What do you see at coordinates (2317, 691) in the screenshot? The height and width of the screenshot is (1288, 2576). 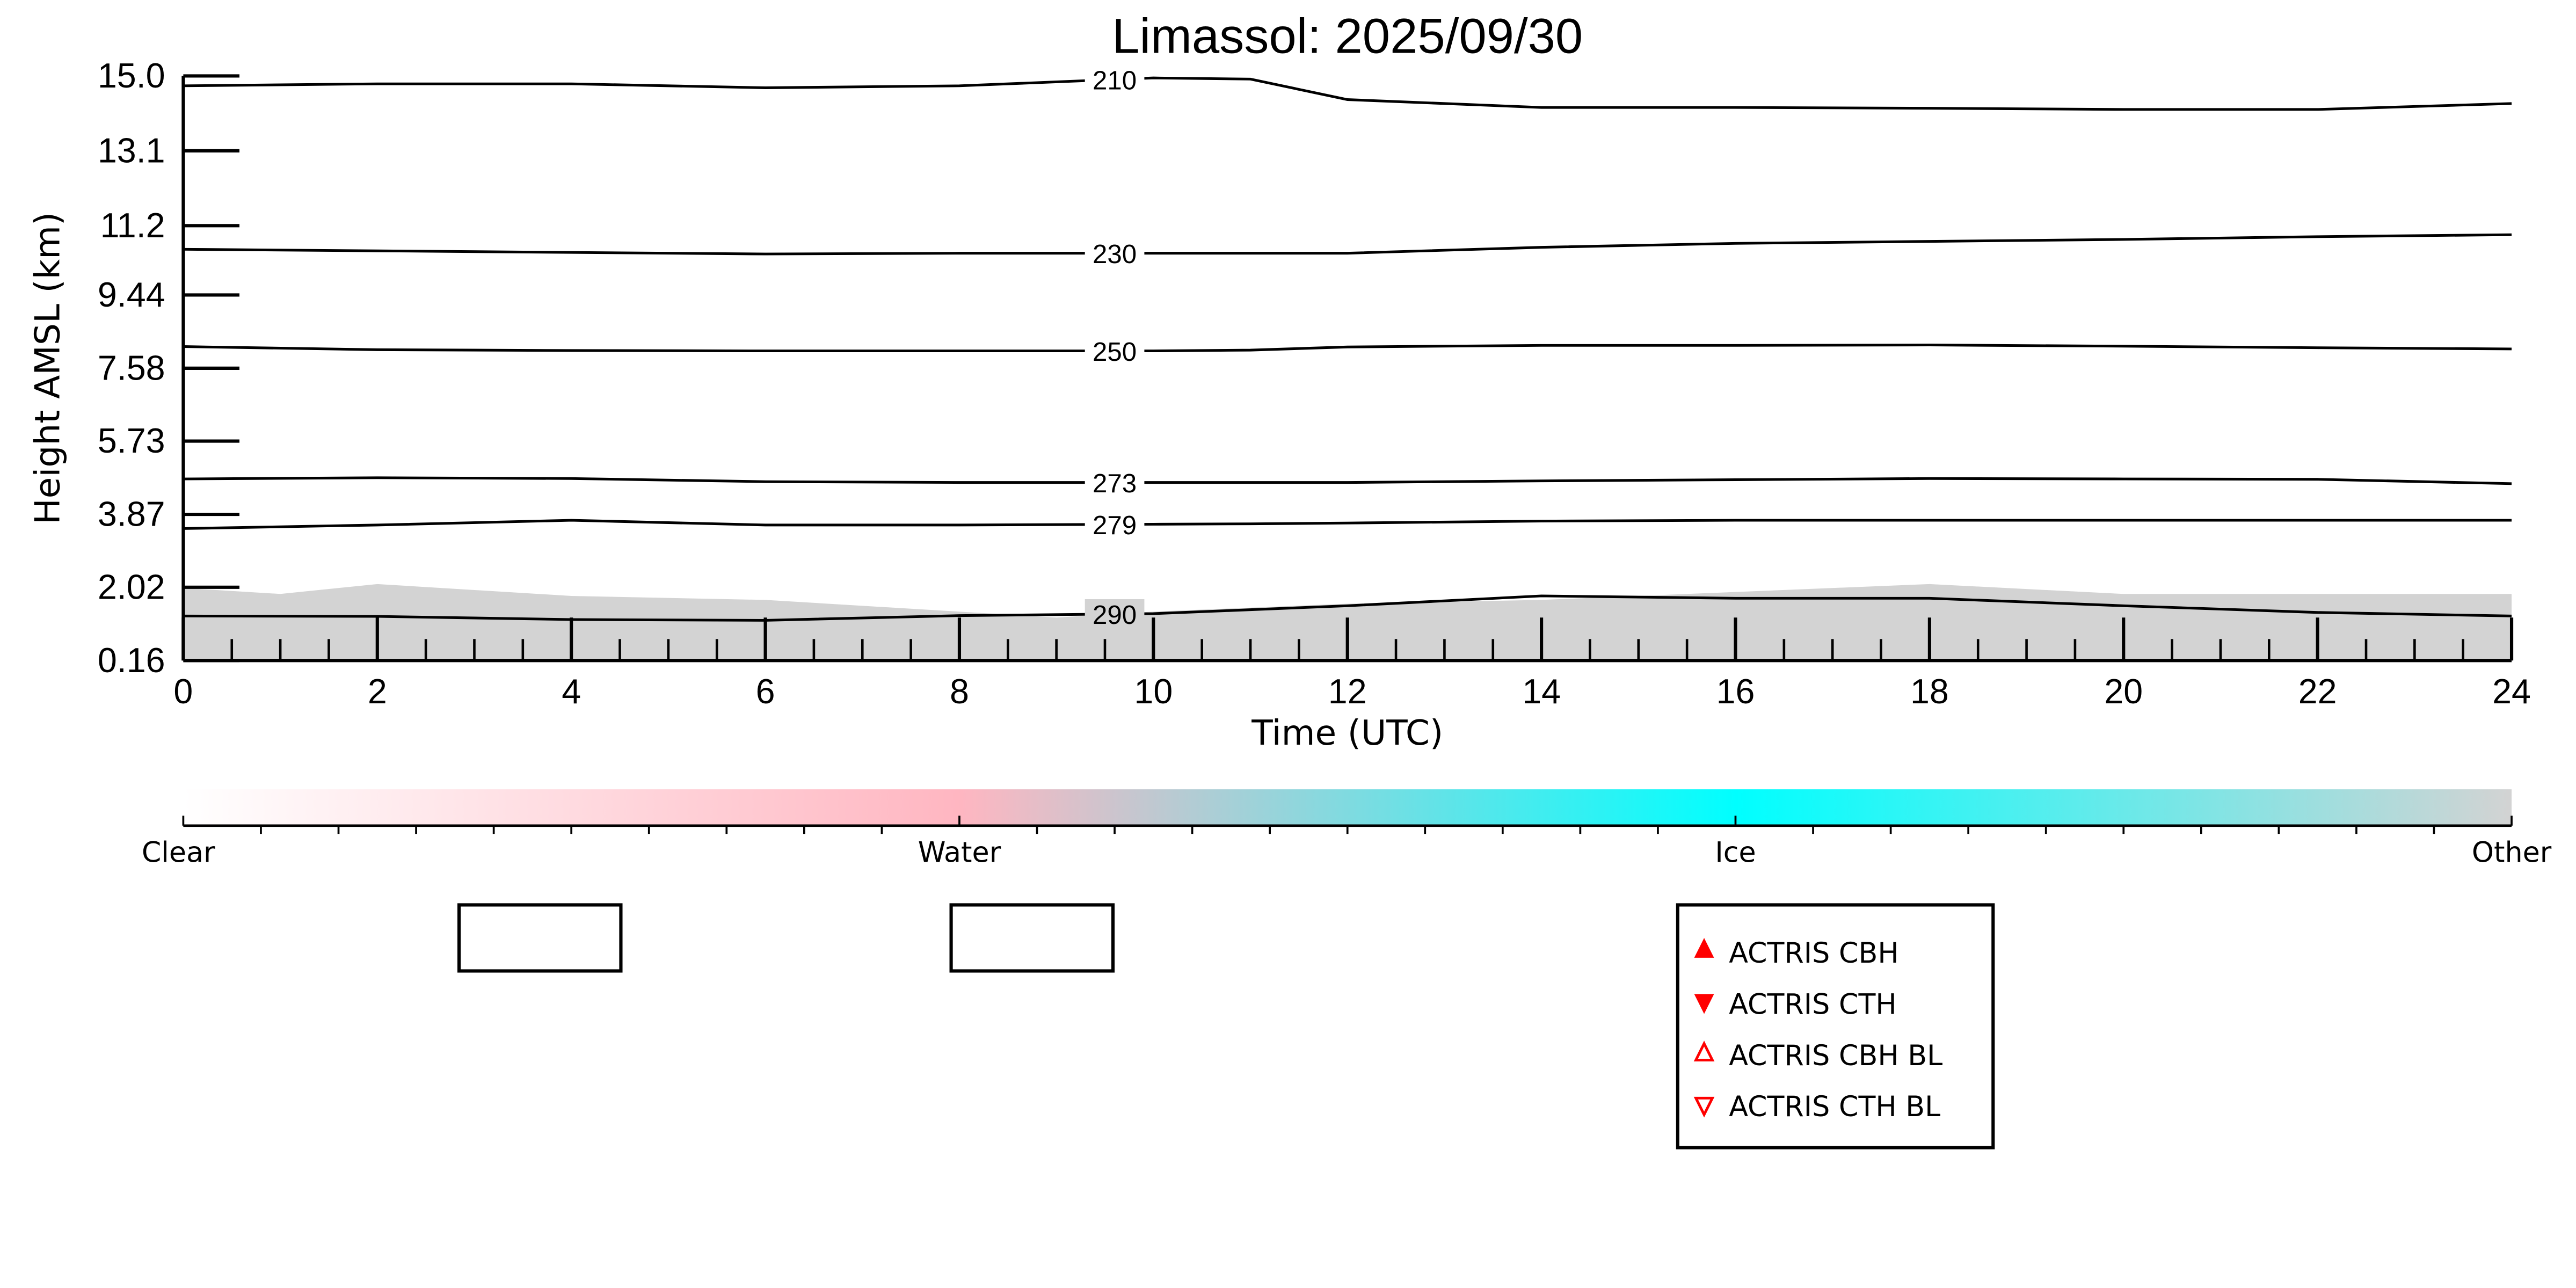 I see `x-tick-label: 22` at bounding box center [2317, 691].